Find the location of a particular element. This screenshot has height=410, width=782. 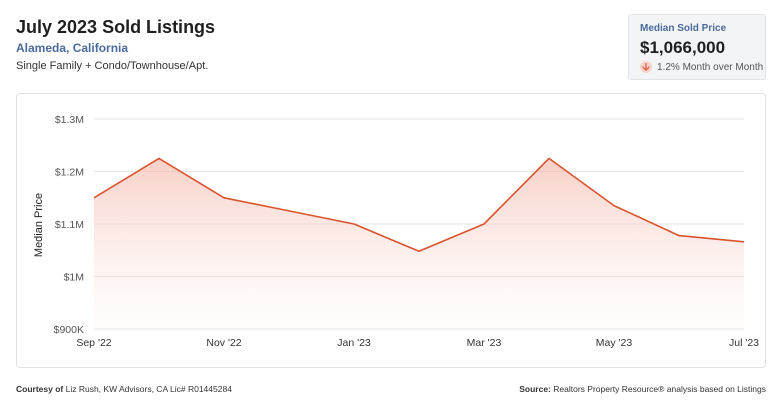

x-tick-label: Jan '23 is located at coordinates (354, 343).